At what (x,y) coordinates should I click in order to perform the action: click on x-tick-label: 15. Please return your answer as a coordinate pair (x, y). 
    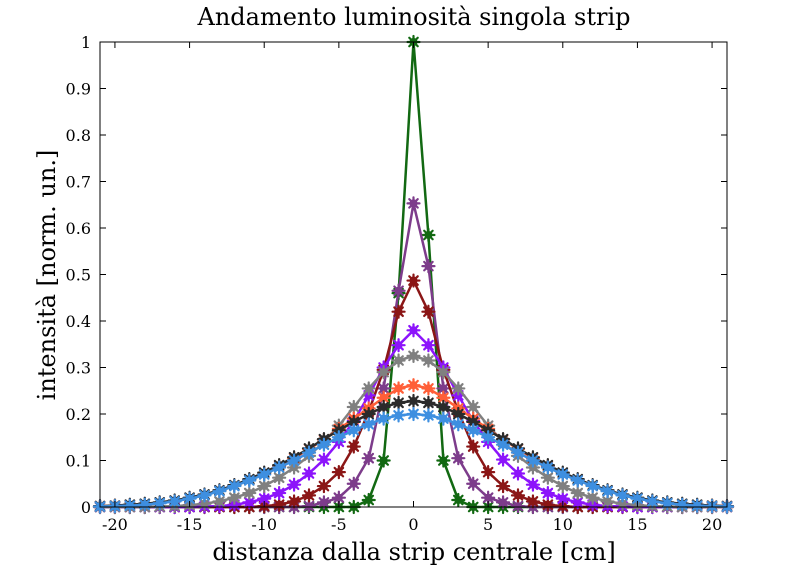
    Looking at the image, I should click on (637, 524).